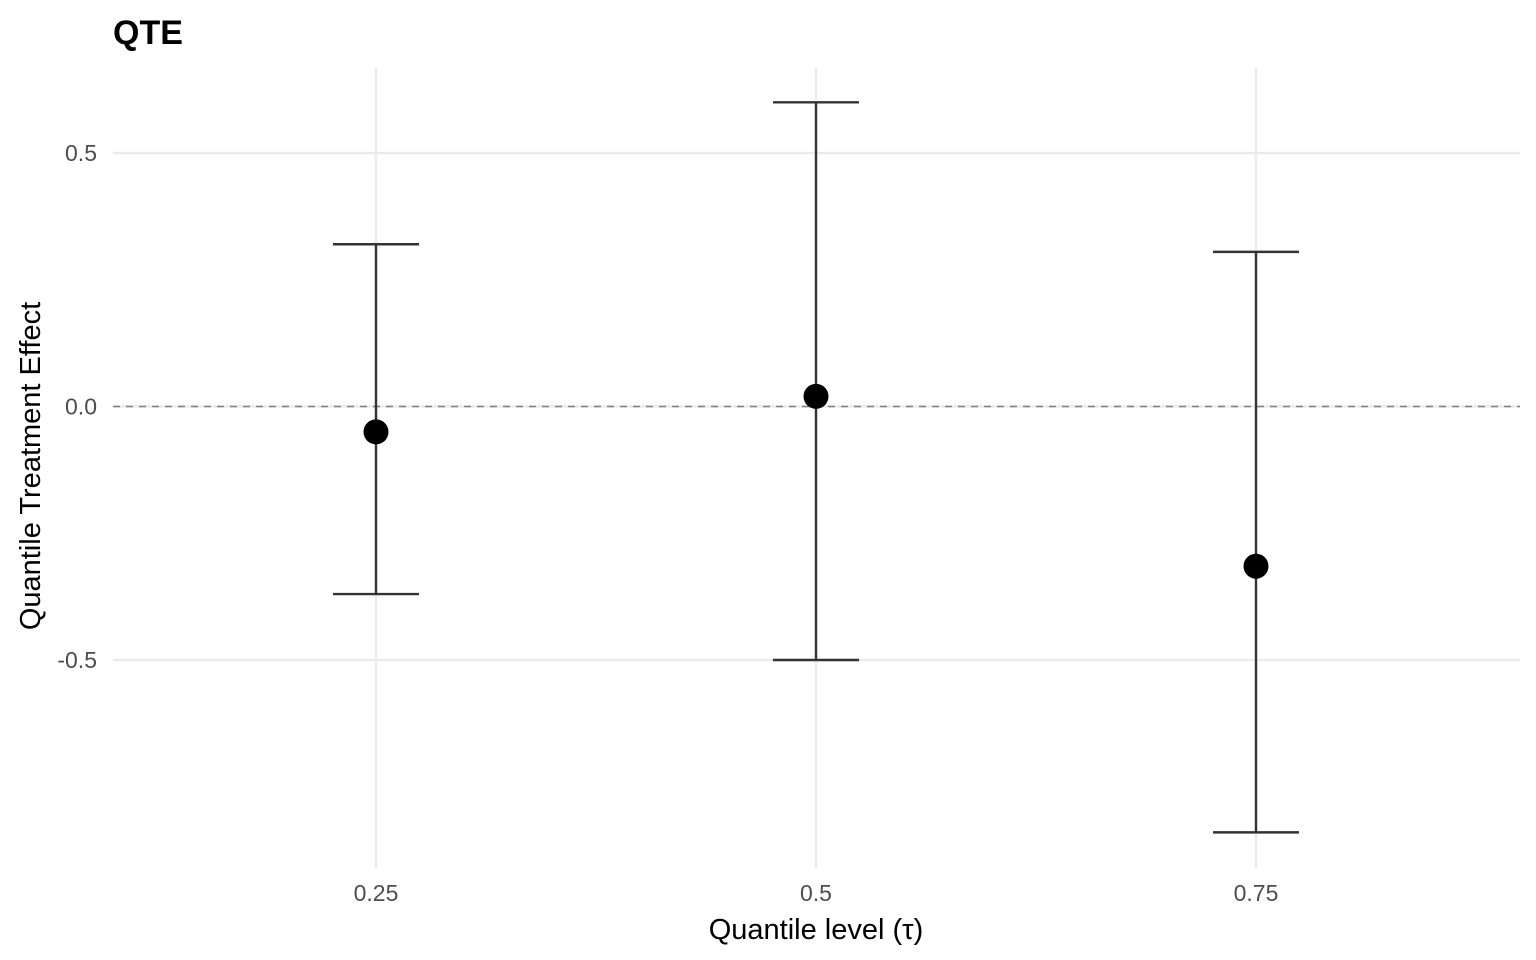 The image size is (1536, 960). What do you see at coordinates (148, 33) in the screenshot?
I see `chart-title: QTE` at bounding box center [148, 33].